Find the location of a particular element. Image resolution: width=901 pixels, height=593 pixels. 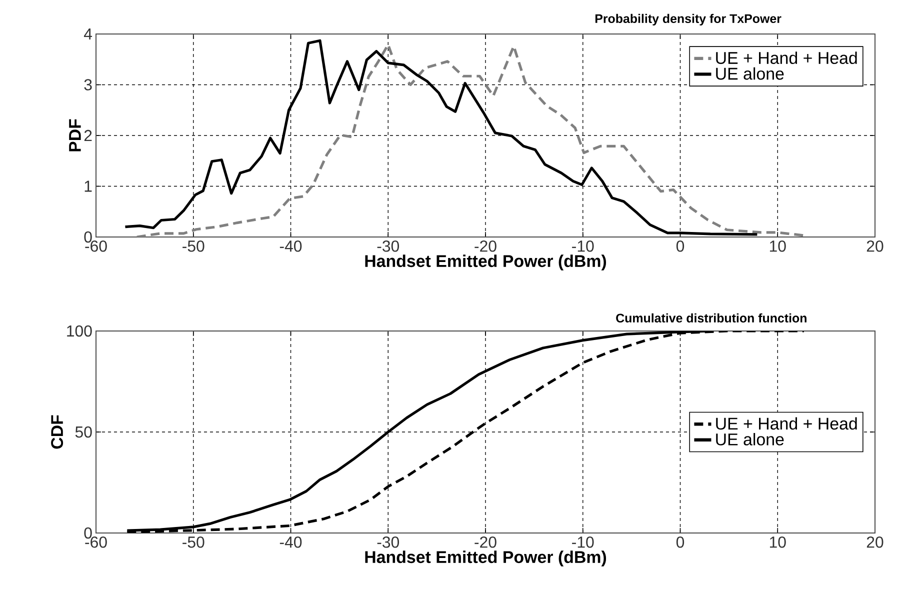

y-tick-label: 1 is located at coordinates (88, 186).